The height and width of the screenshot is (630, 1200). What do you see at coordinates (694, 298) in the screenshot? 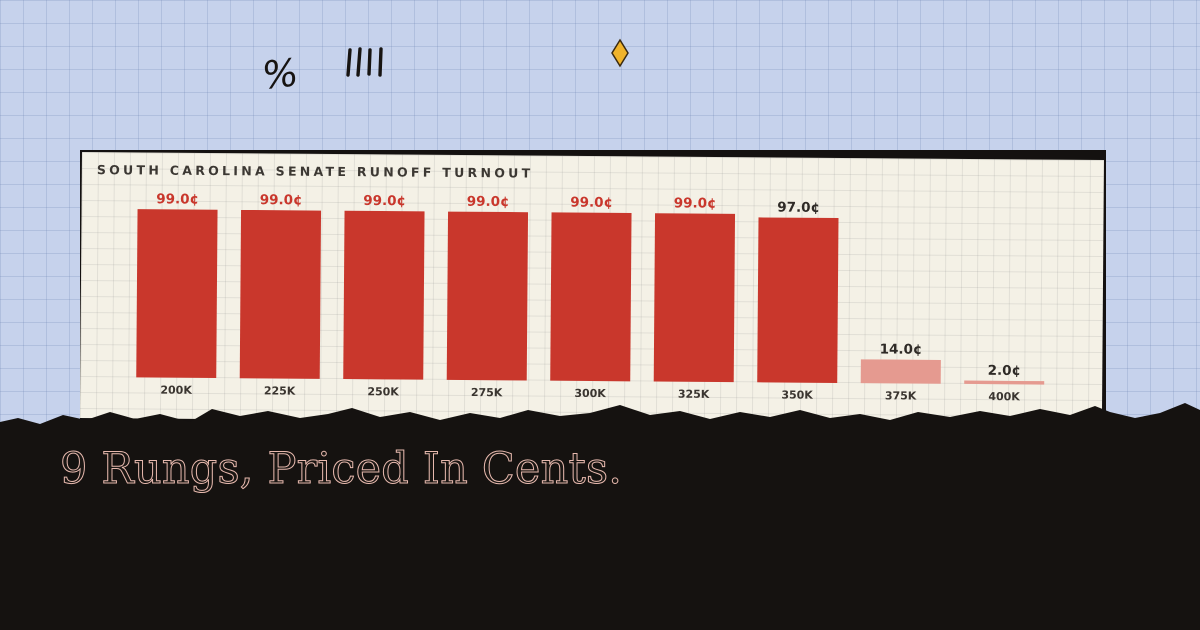
I see `bar-325K` at bounding box center [694, 298].